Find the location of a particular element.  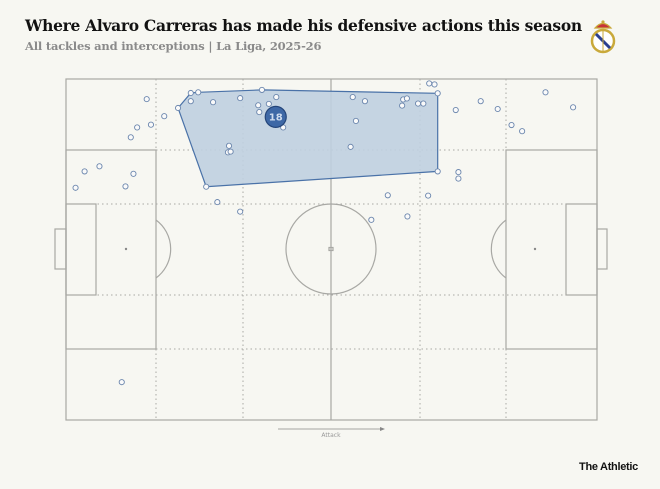

attack-label: Attack is located at coordinates (331, 435).